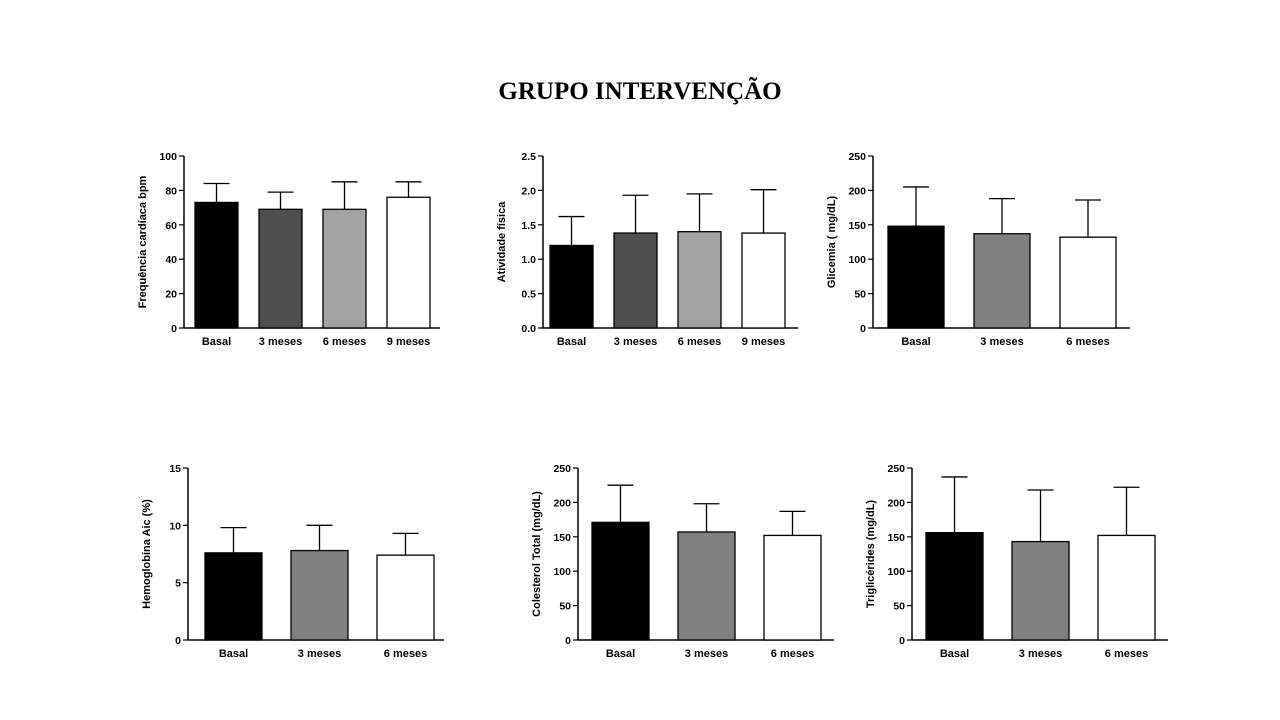  Describe the element at coordinates (171, 226) in the screenshot. I see `y-tick-label: 60` at that location.